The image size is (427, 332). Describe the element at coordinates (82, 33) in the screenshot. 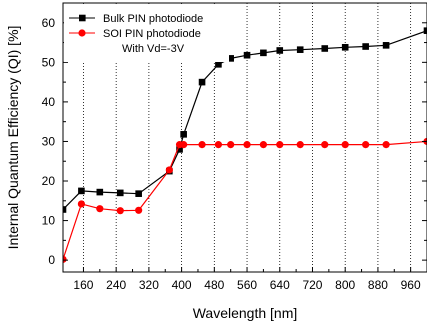

I see `legend-marker-soi` at that location.